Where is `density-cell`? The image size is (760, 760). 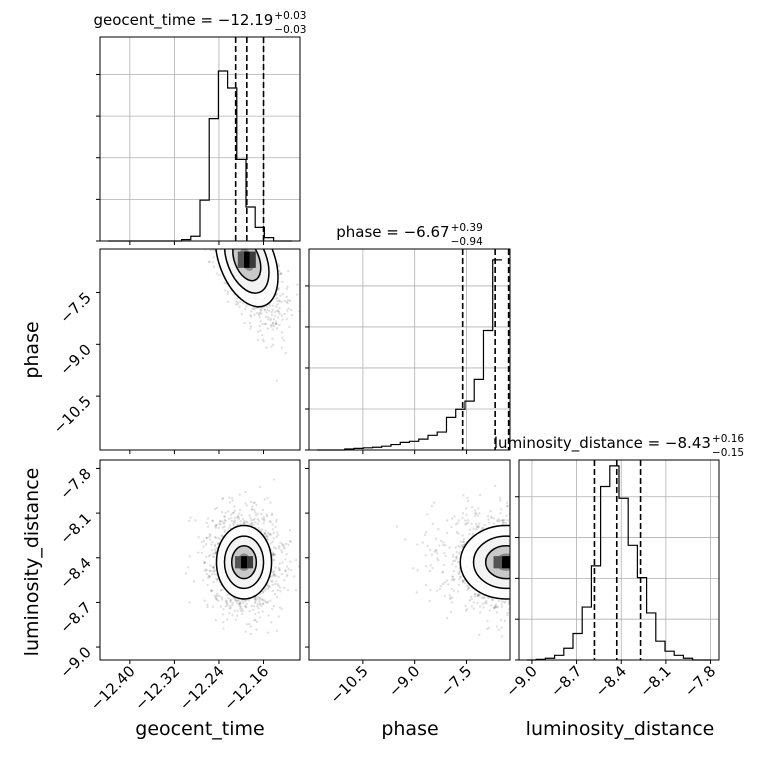
density-cell is located at coordinates (252, 259).